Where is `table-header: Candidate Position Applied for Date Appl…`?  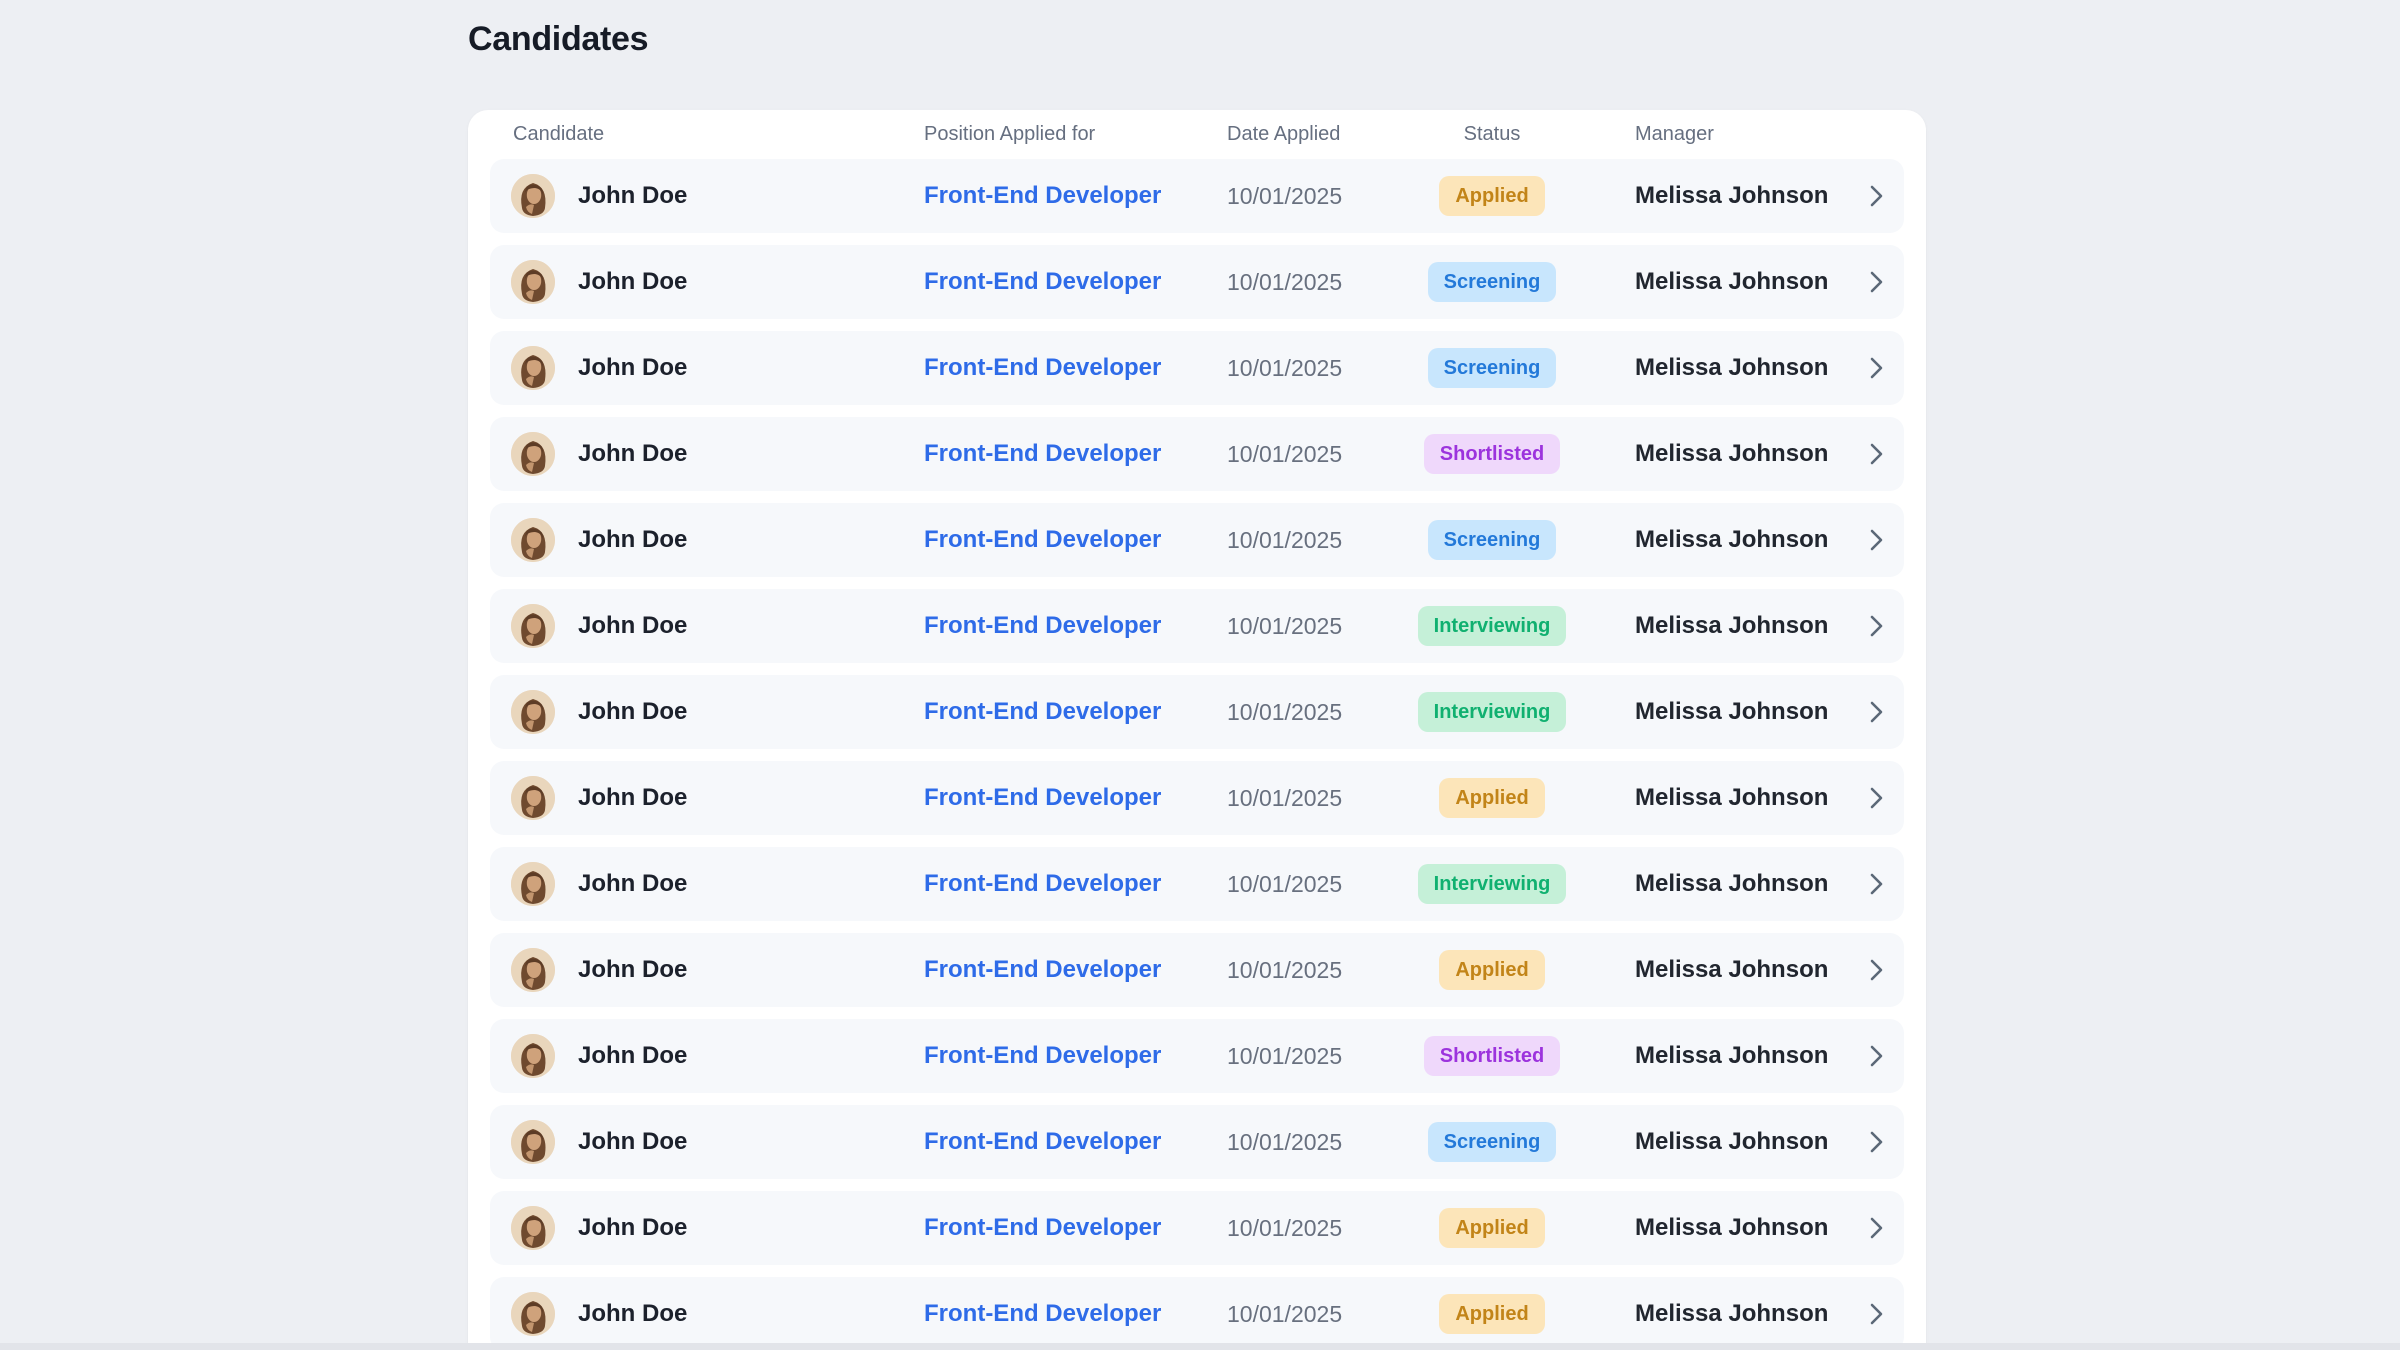
table-header: Candidate Position Applied for Date Appl… is located at coordinates (1197, 134).